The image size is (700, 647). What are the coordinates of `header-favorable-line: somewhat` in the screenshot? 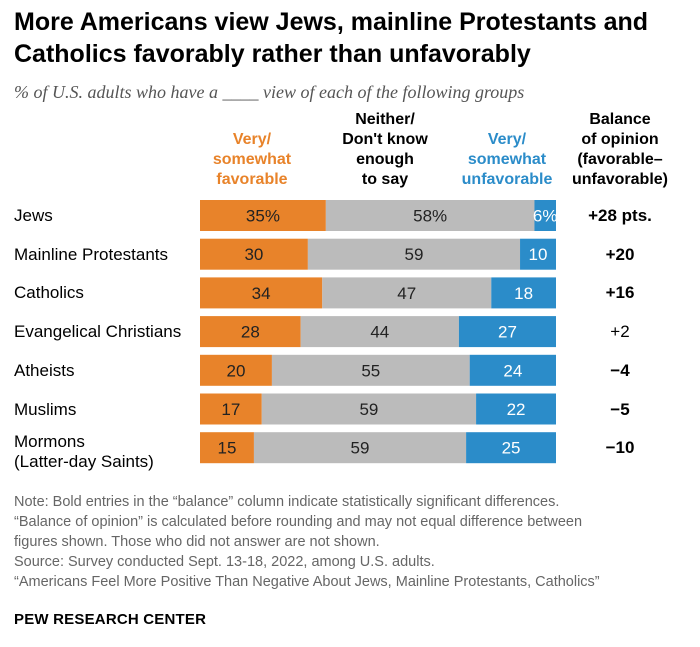 It's located at (252, 159).